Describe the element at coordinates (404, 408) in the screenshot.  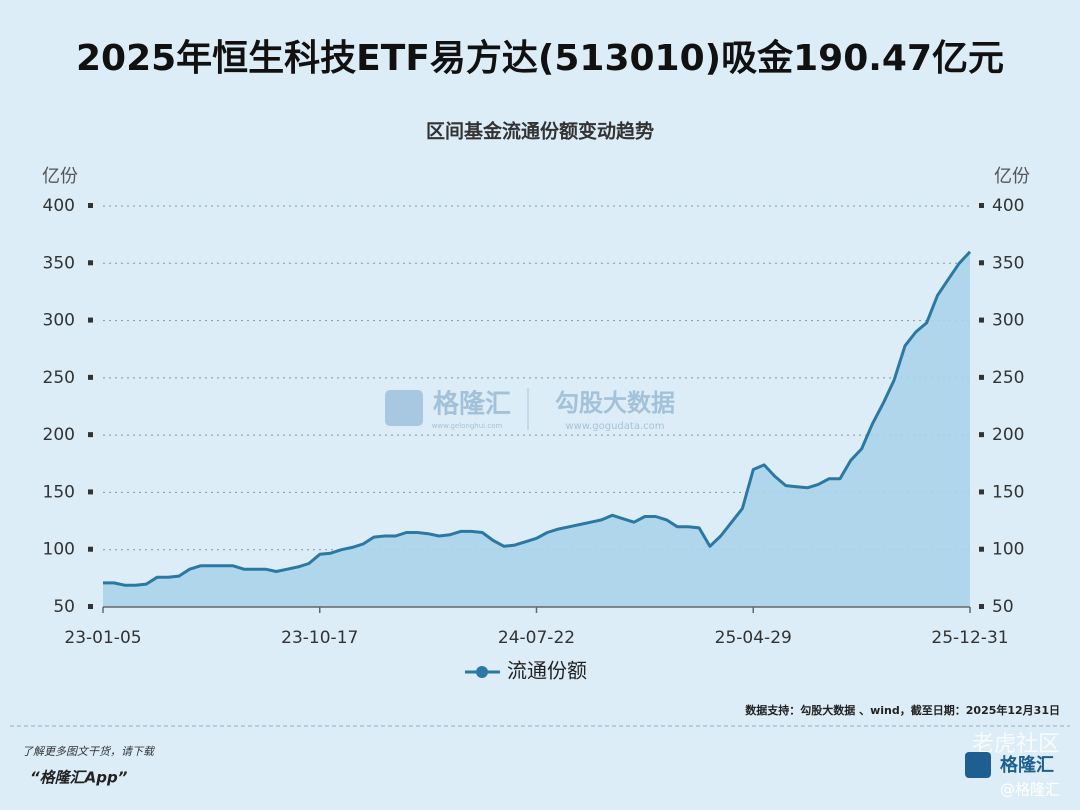
I see `watermark-logo` at that location.